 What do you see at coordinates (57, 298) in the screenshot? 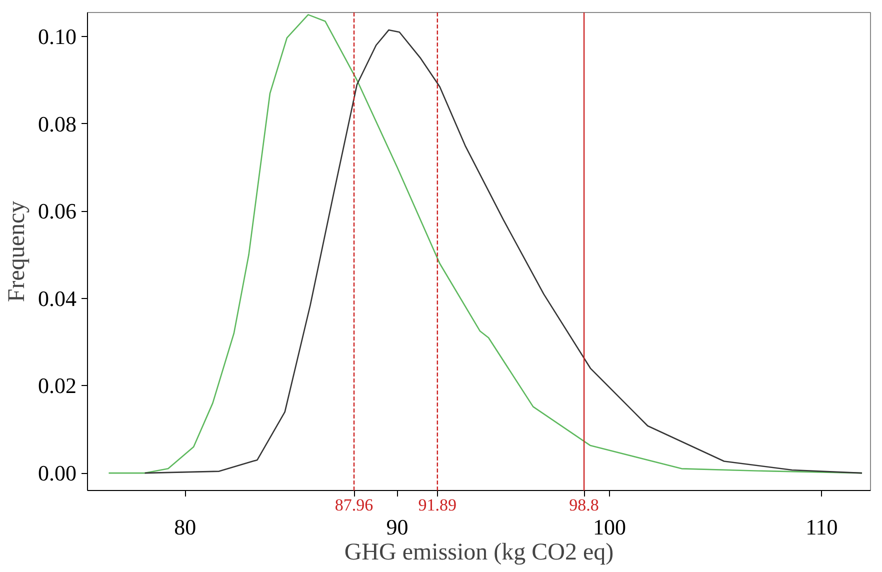
I see `y-tick-label: 0.04` at bounding box center [57, 298].